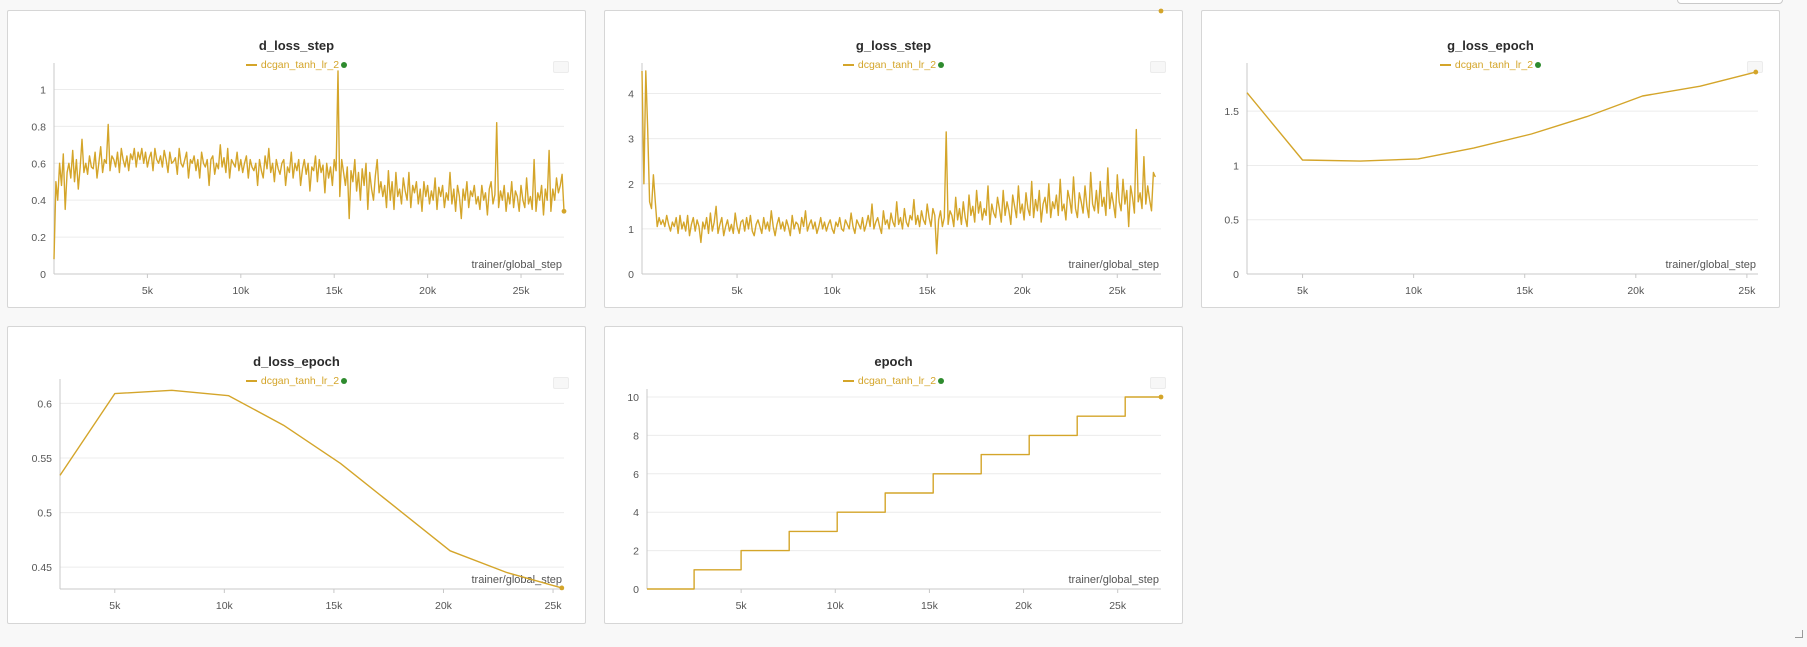 The image size is (1807, 647). What do you see at coordinates (631, 140) in the screenshot?
I see `y-tick-label: 3` at bounding box center [631, 140].